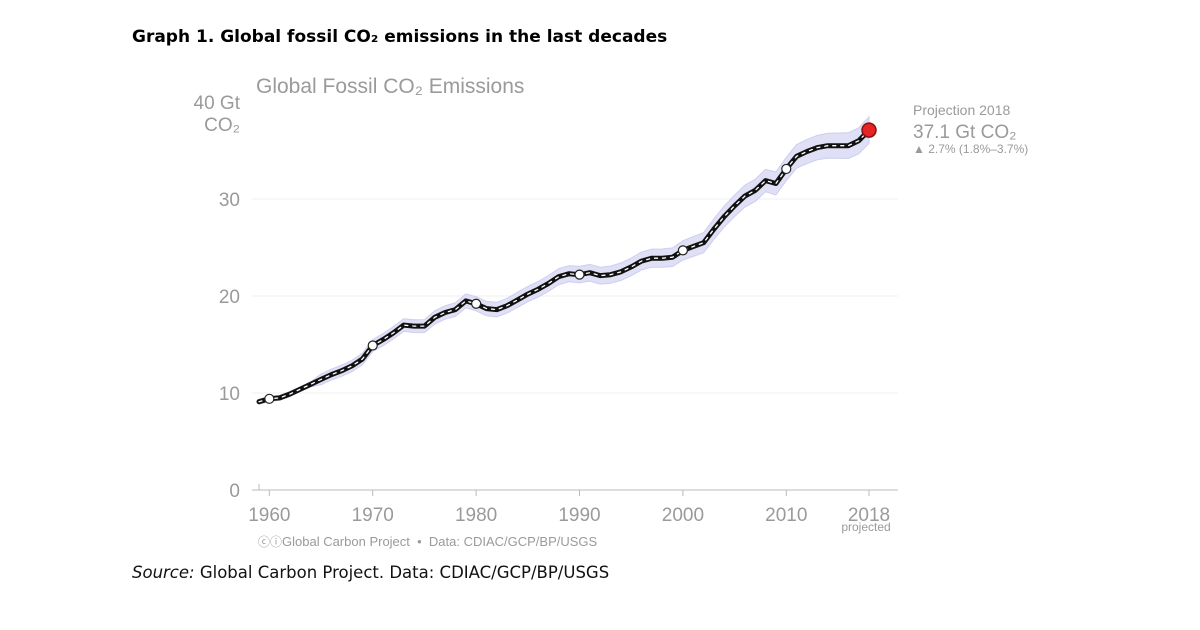 This screenshot has height=630, width=1200. Describe the element at coordinates (786, 515) in the screenshot. I see `x-tick-label: 2010` at that location.